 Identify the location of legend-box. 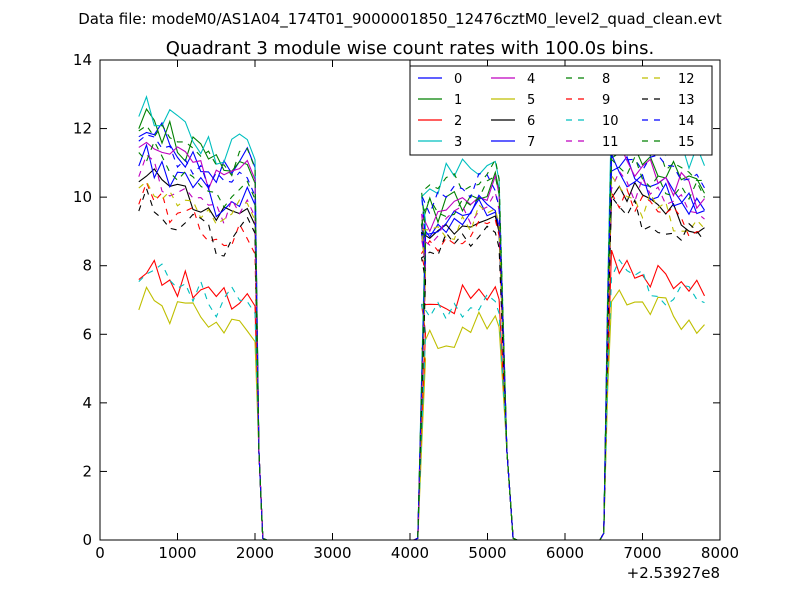
(561, 110).